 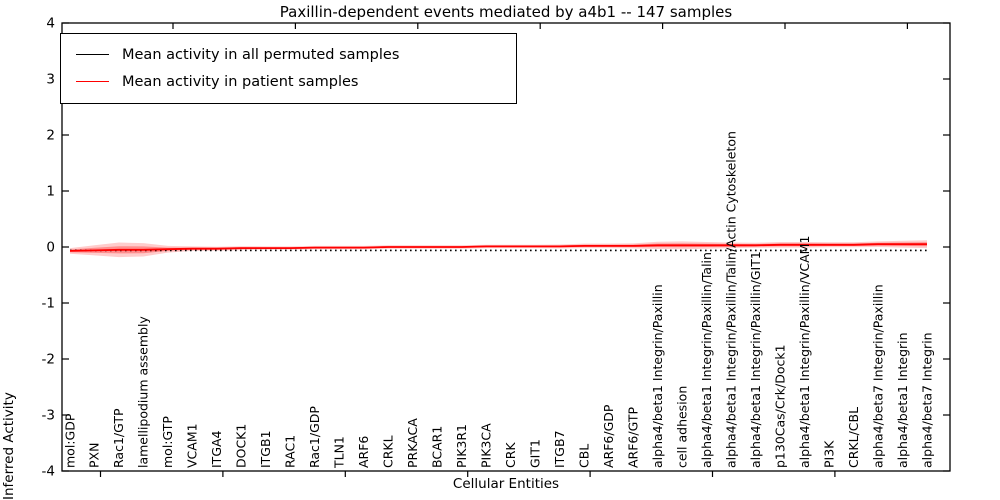 I want to click on x-category-label: mol:GTP, so click(x=167, y=442).